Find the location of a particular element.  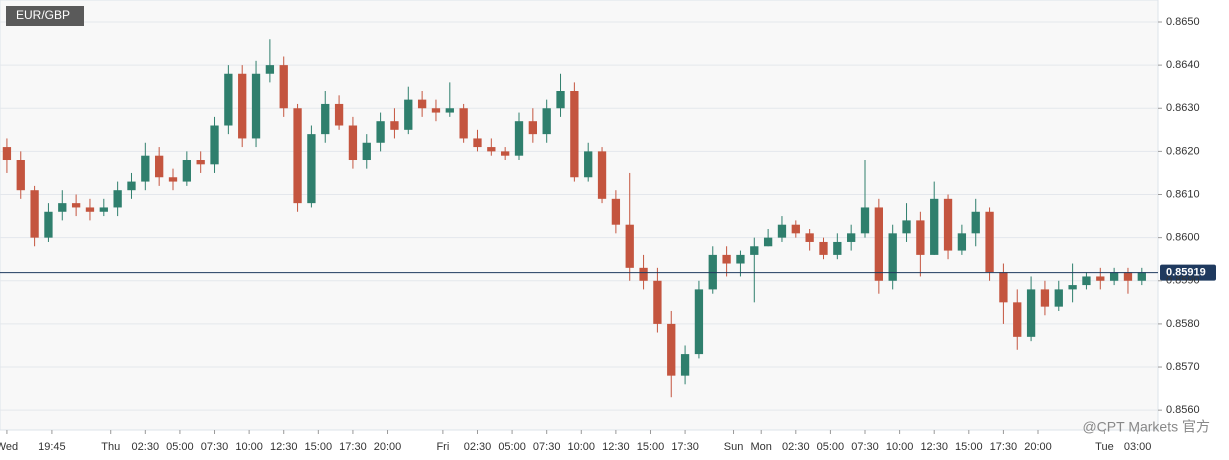

y-tick-label: 0.8650 is located at coordinates (1183, 22).